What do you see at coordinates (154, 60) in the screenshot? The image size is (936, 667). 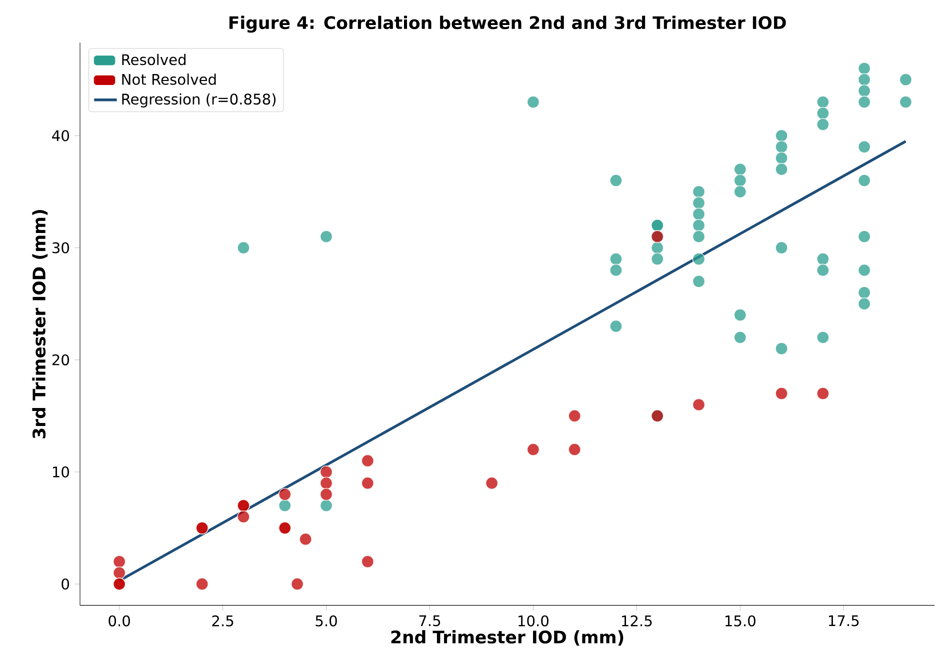 I see `legend-label: Resolved` at bounding box center [154, 60].